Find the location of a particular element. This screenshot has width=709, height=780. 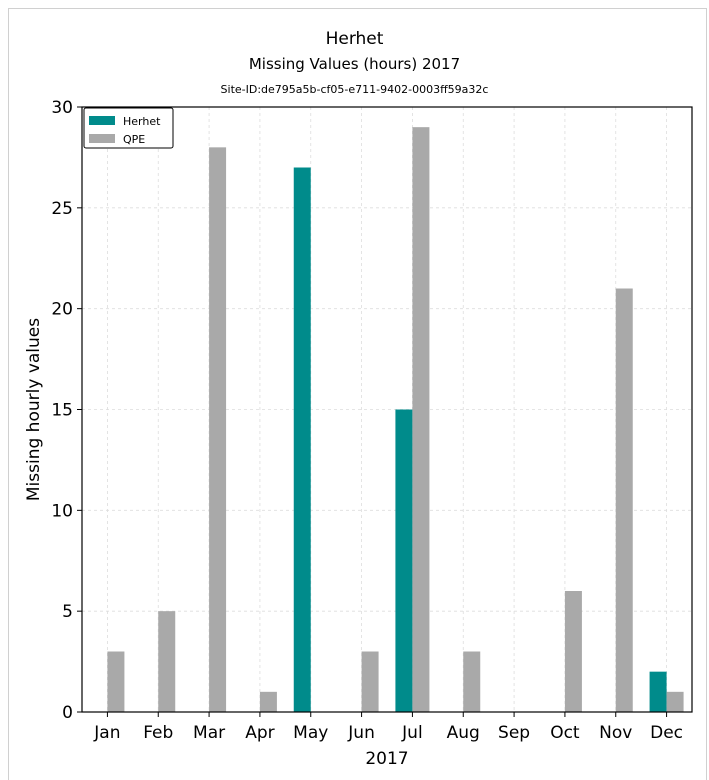

x-axis-label: 2017 is located at coordinates (386, 759).